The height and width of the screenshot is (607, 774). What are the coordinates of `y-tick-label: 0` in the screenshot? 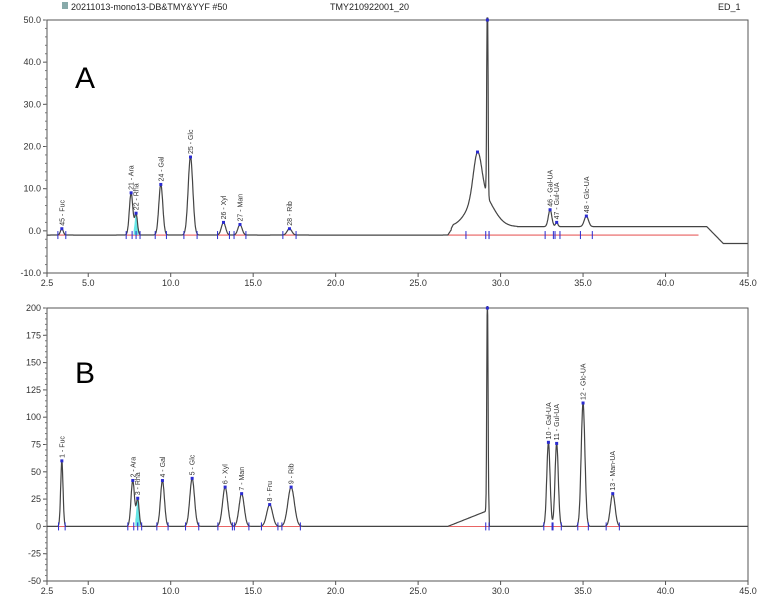 It's located at (38, 526).